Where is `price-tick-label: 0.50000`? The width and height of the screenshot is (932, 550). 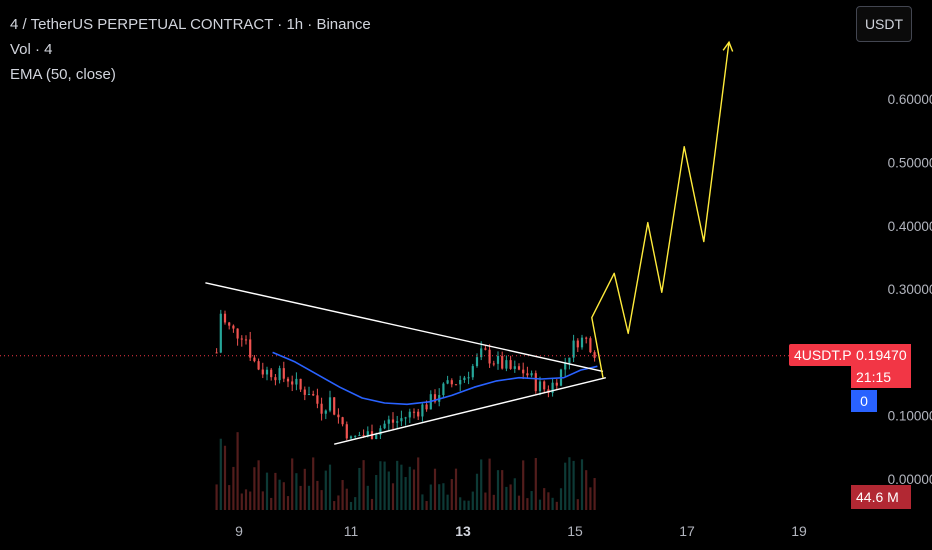
price-tick-label: 0.50000 is located at coordinates (910, 163).